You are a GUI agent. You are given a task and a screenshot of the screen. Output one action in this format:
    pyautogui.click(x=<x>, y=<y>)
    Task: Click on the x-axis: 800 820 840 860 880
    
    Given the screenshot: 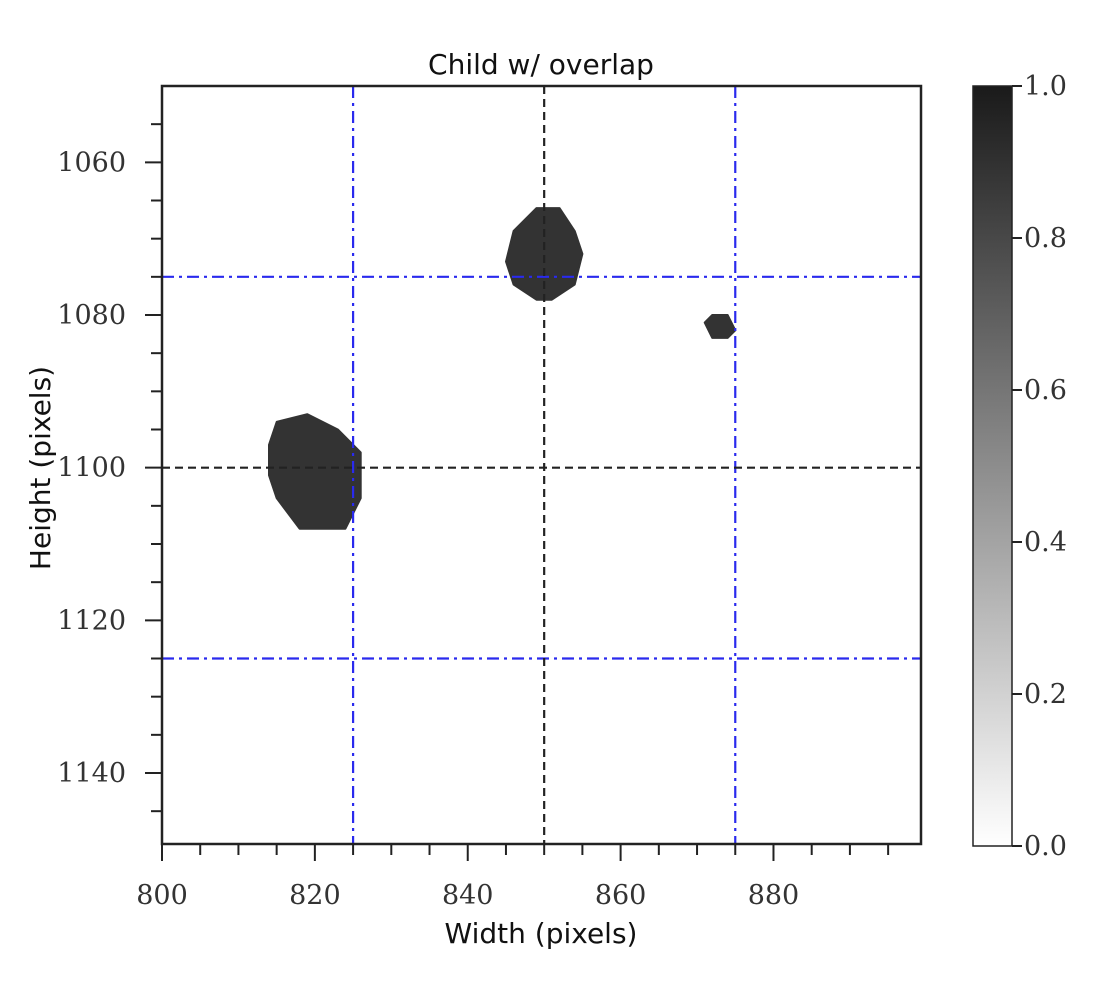 What is the action you would take?
    pyautogui.click(x=513, y=877)
    